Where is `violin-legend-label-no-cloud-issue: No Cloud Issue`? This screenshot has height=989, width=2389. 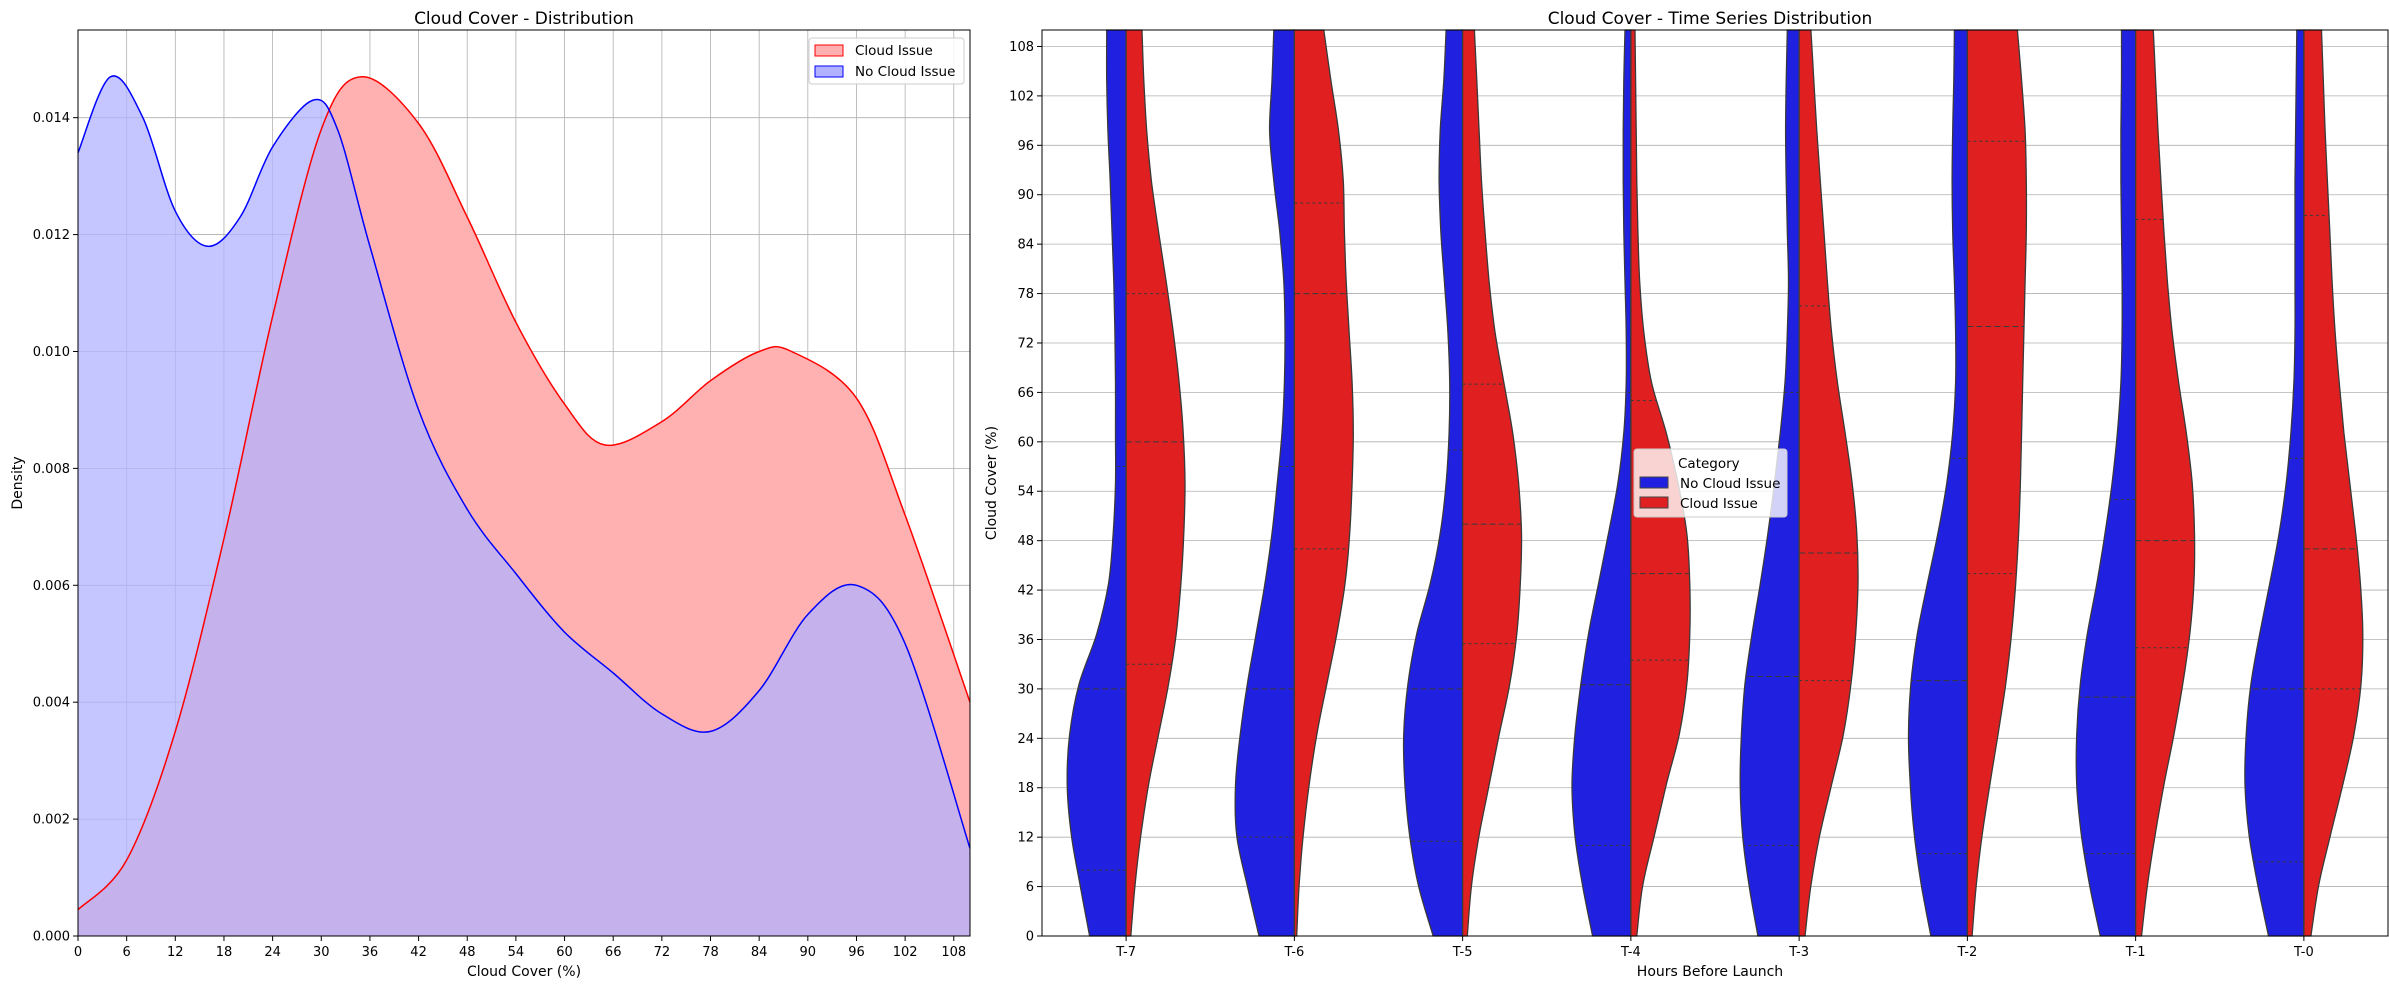 violin-legend-label-no-cloud-issue: No Cloud Issue is located at coordinates (1730, 484).